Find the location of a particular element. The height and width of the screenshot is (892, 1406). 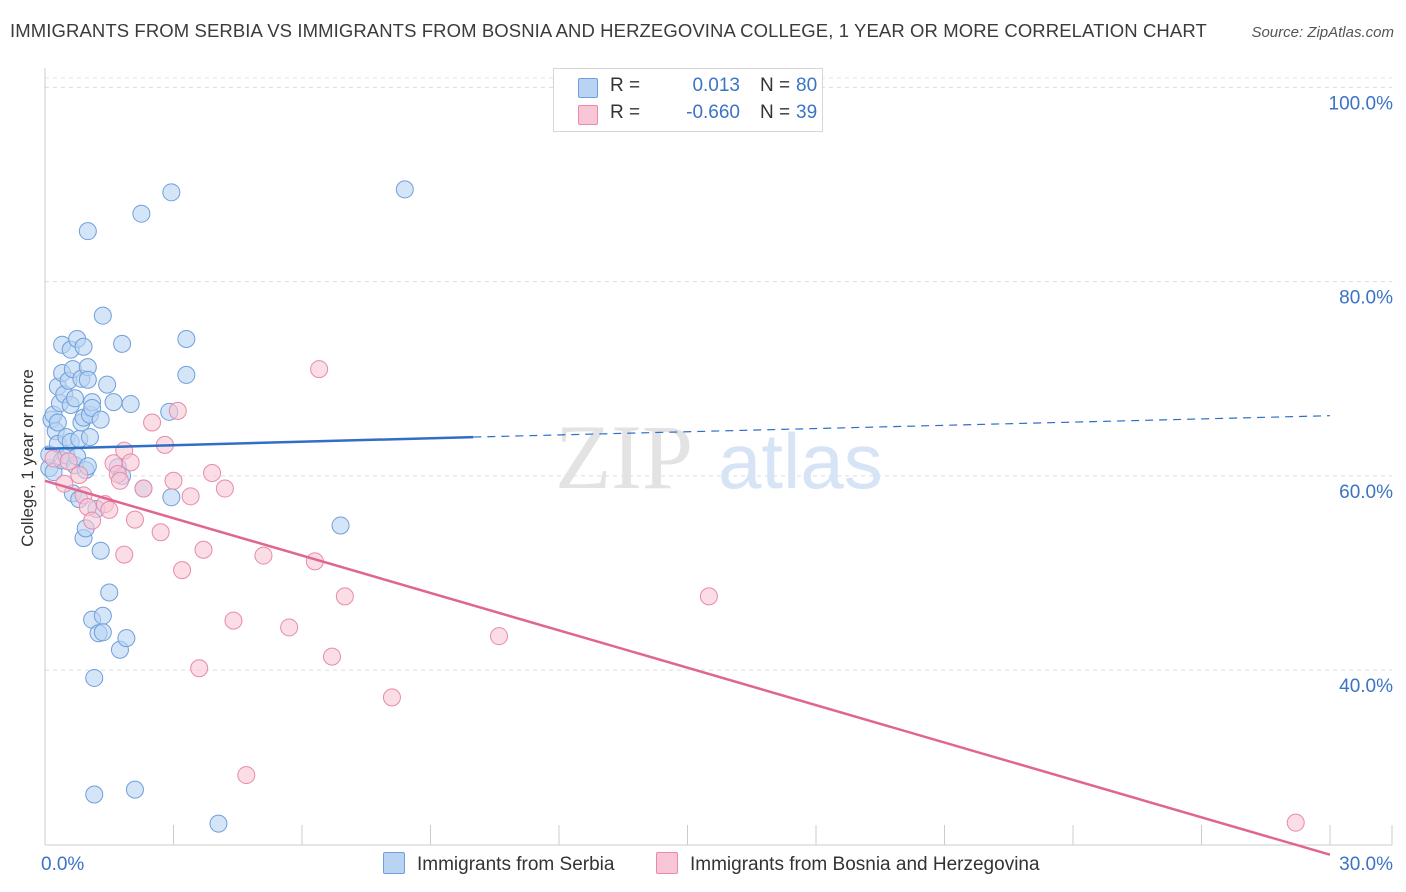

y-tick-label: 80.0% is located at coordinates (1366, 298).